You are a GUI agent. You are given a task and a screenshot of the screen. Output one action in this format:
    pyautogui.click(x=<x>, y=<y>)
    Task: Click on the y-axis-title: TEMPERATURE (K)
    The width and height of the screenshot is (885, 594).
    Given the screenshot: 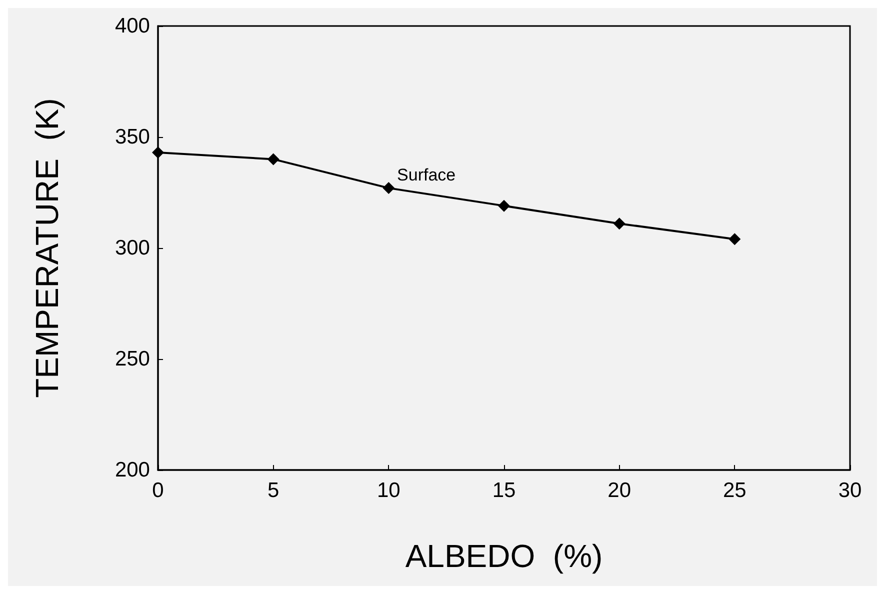 What is the action you would take?
    pyautogui.click(x=47, y=248)
    